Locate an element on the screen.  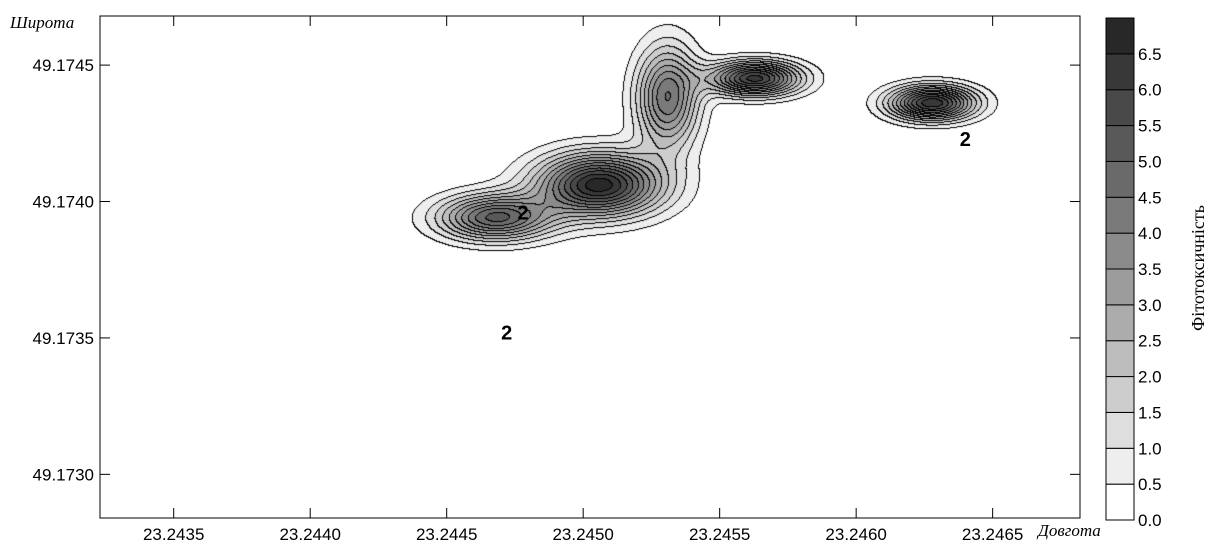
colorbar-tick-label: 5.5 is located at coordinates (1150, 126).